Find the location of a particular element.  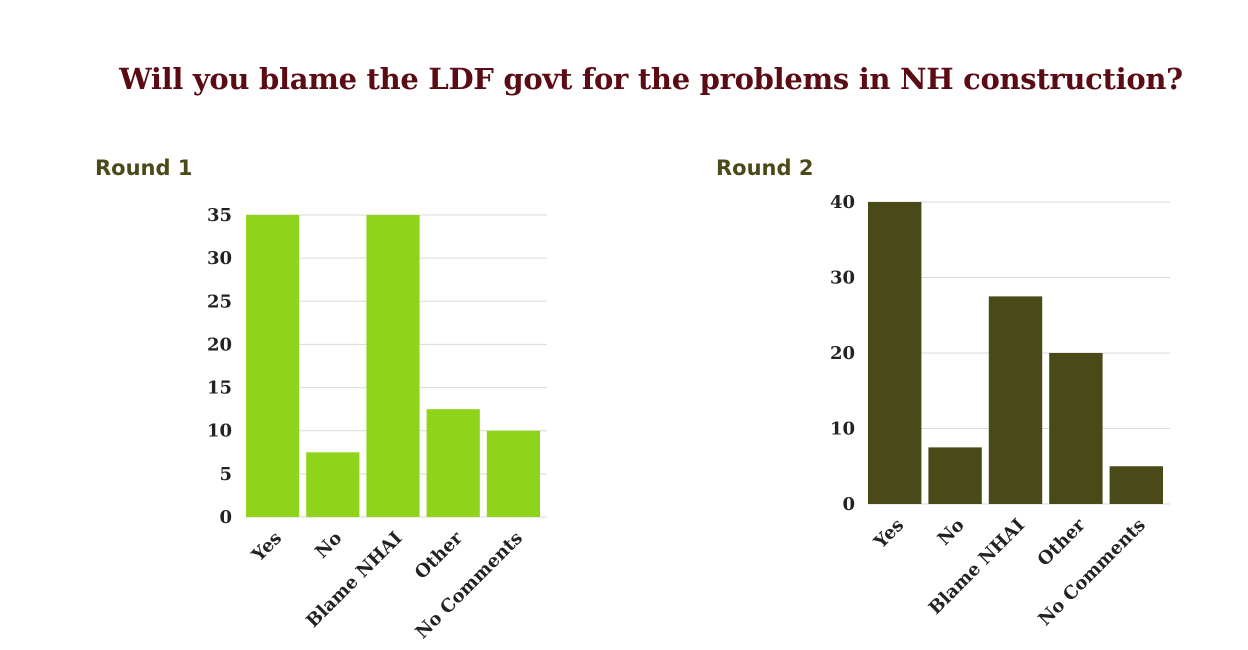

round-2-y-tick-label: 40 is located at coordinates (842, 202).